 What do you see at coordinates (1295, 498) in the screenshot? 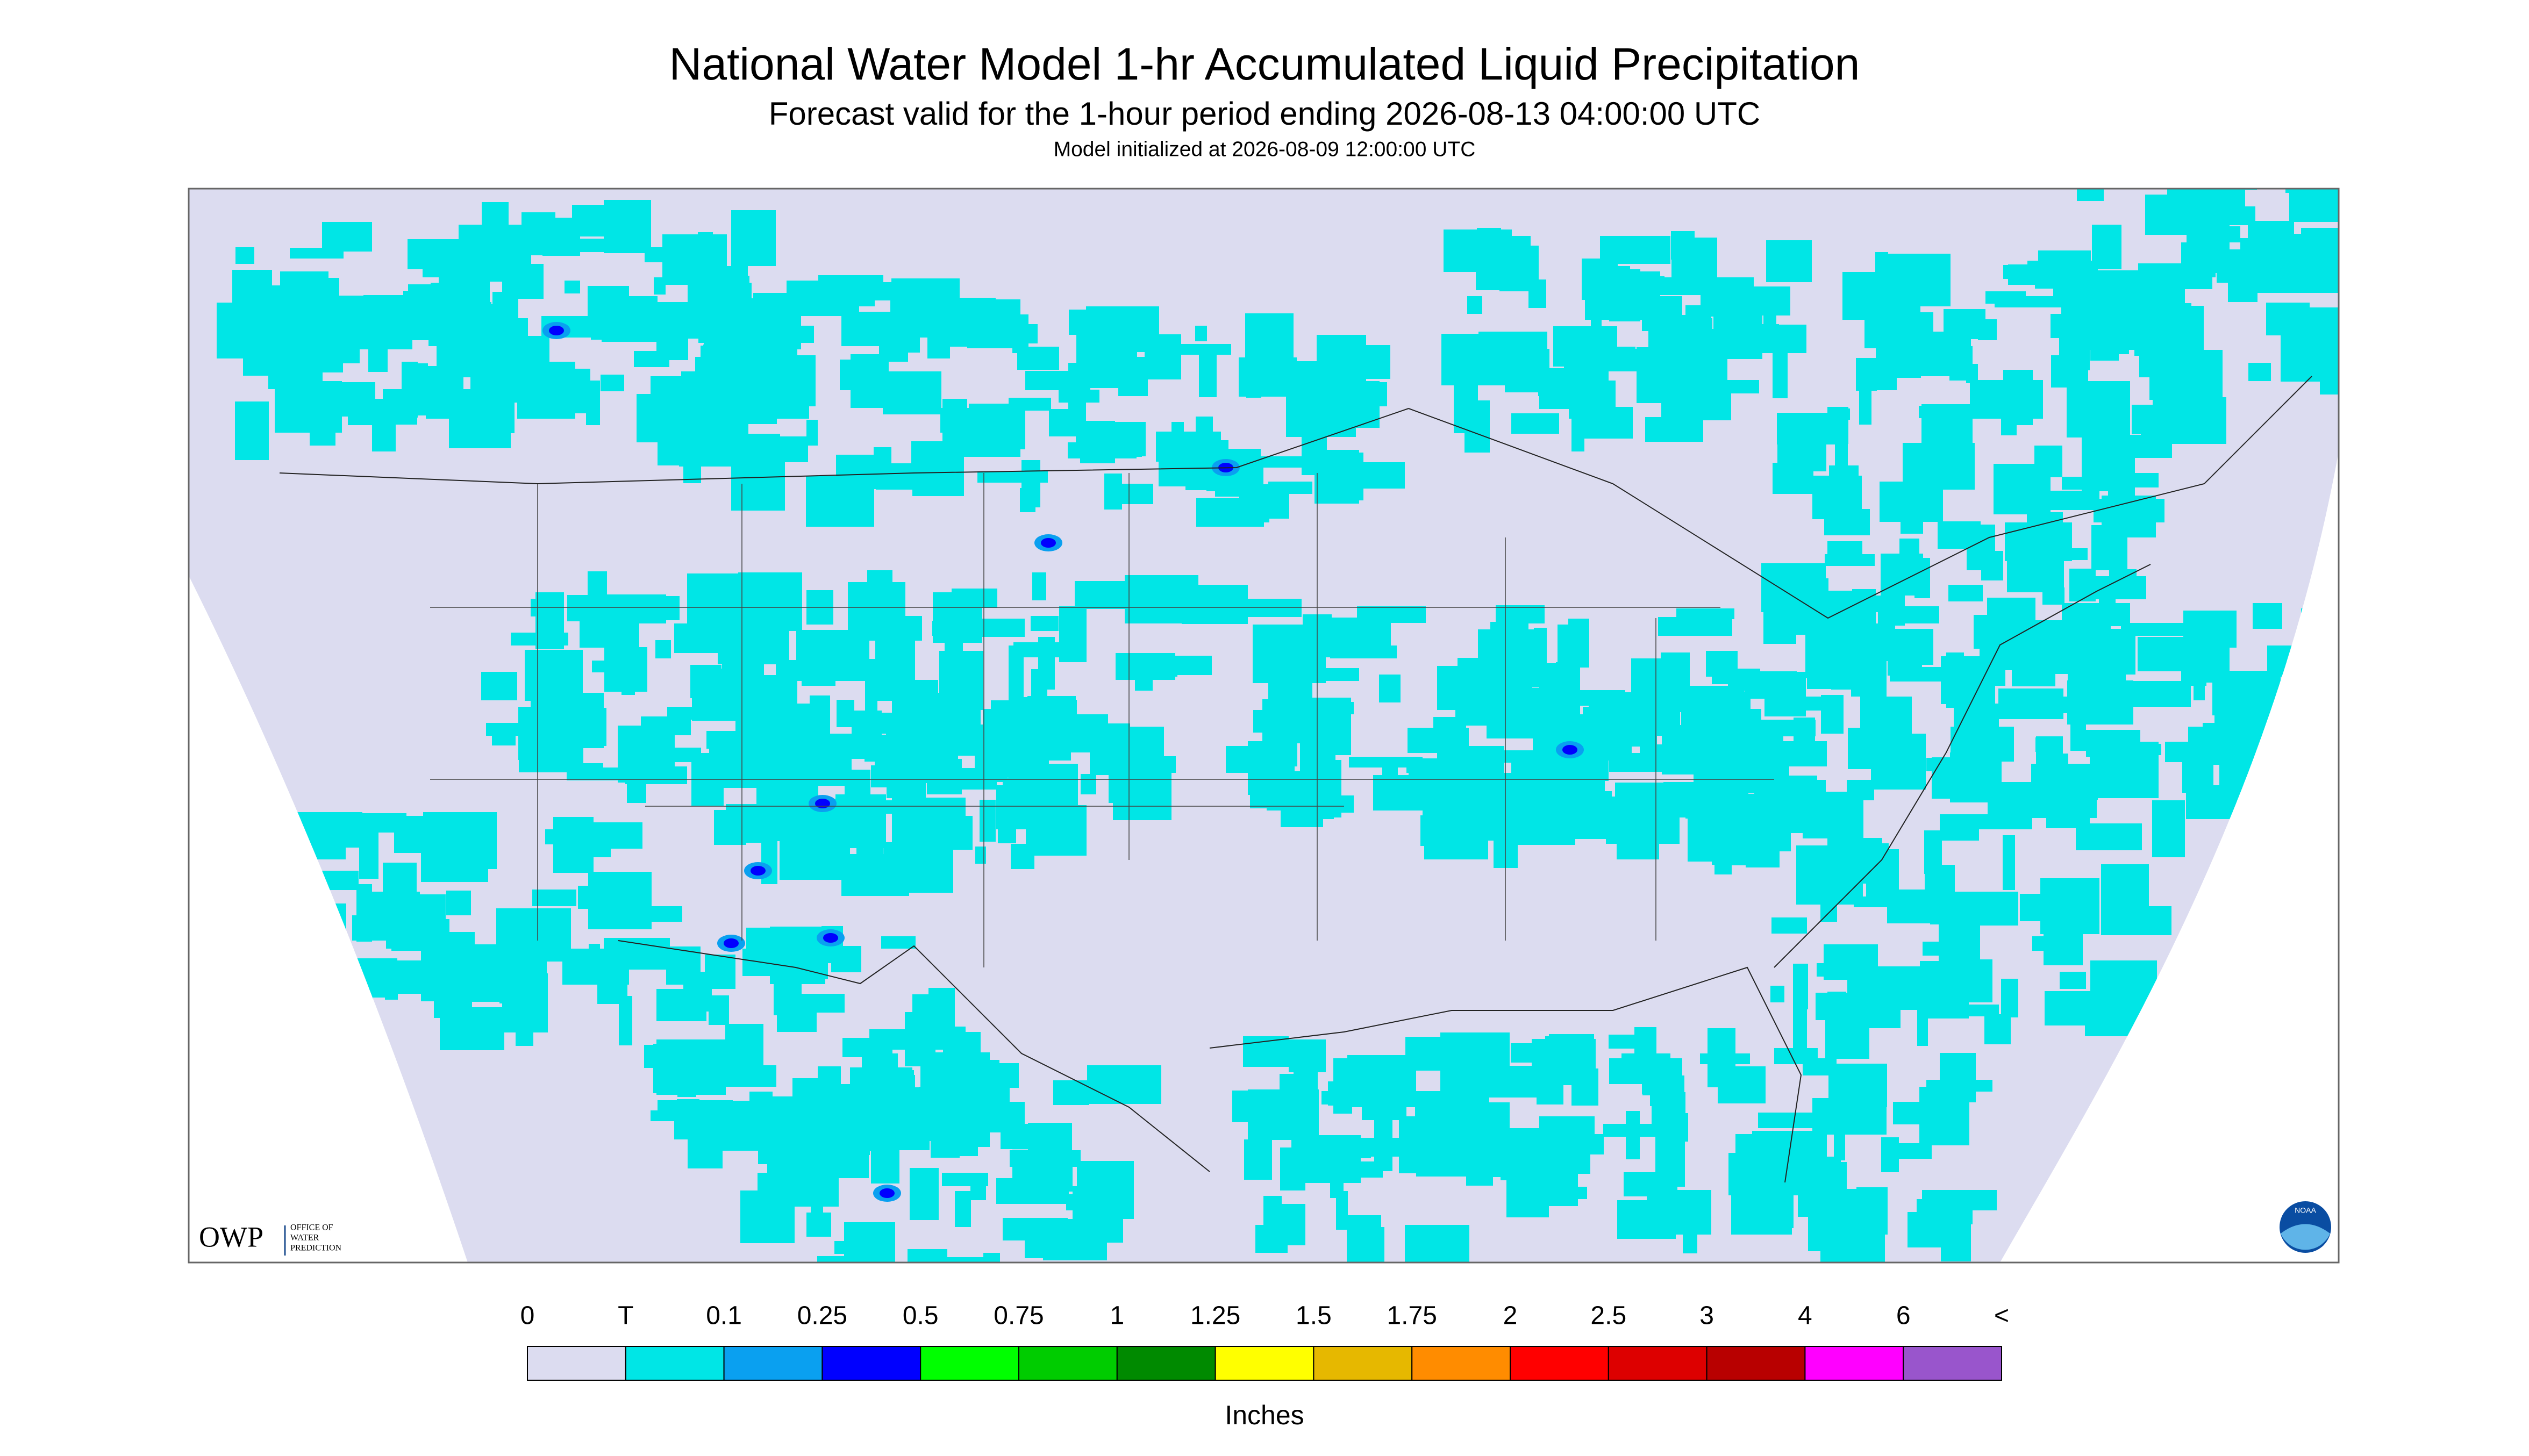
I see `border-north` at bounding box center [1295, 498].